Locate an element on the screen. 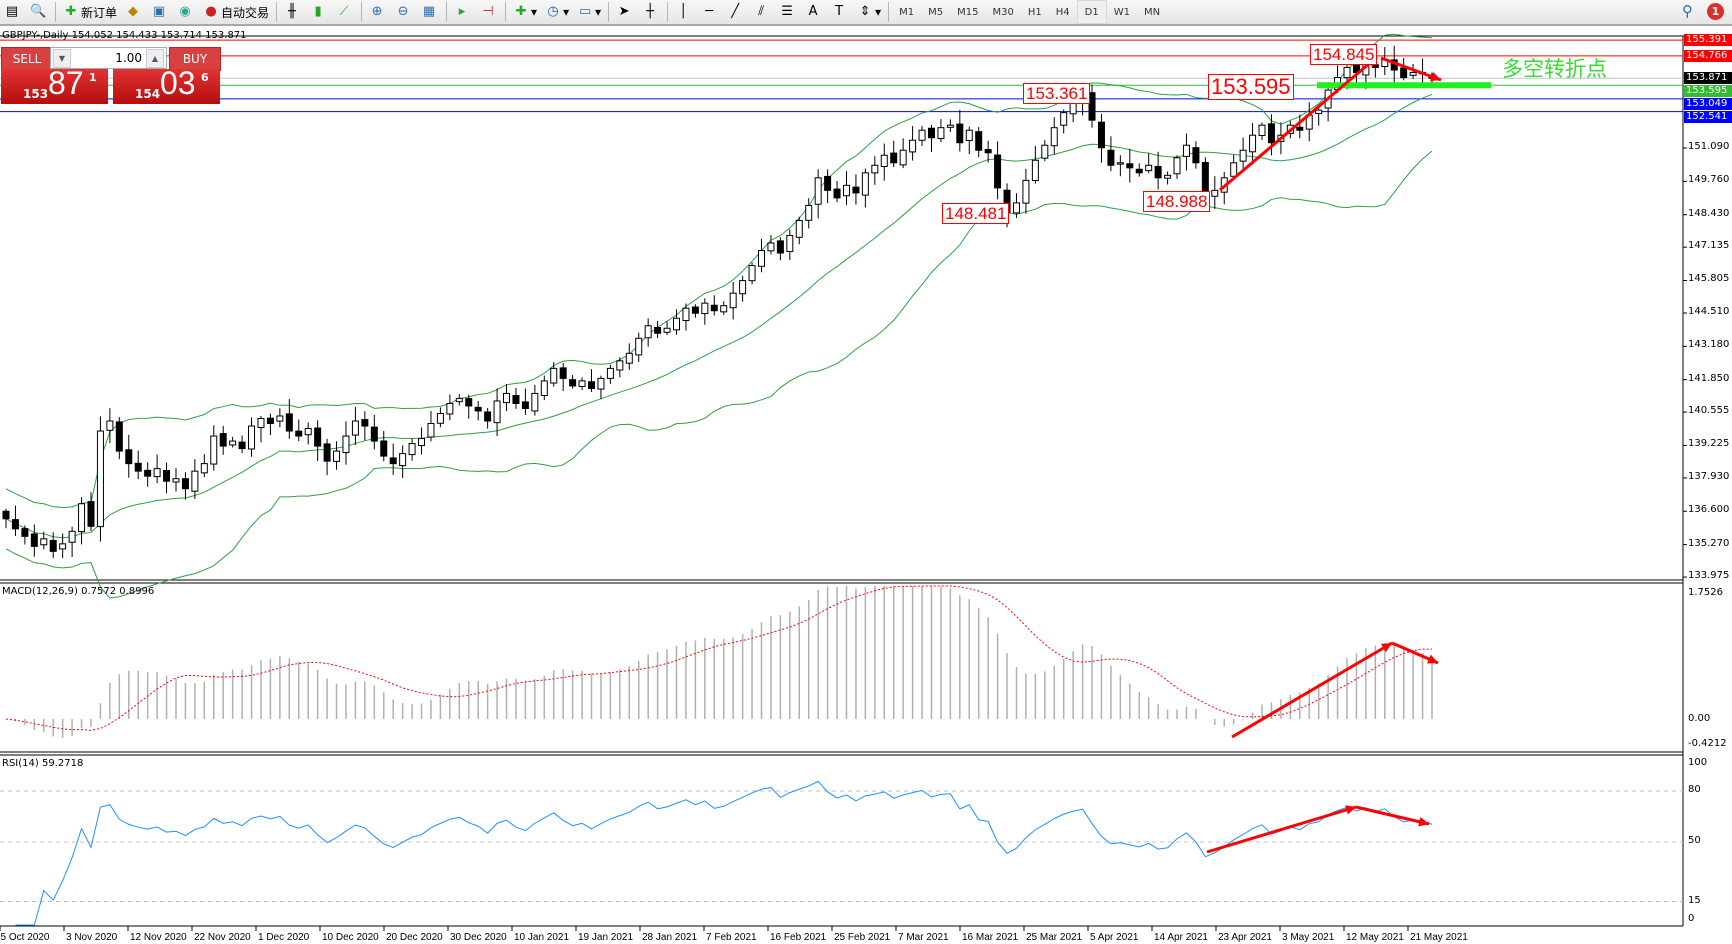 The width and height of the screenshot is (1732, 944). hline-price-label: 153.049 is located at coordinates (1708, 104).